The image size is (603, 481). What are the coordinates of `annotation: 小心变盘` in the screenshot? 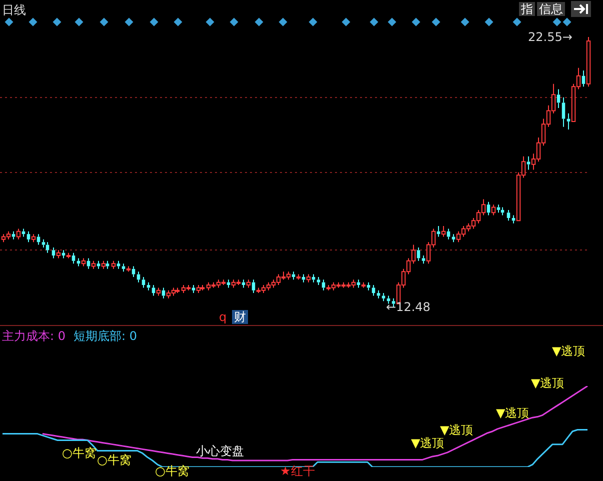 It's located at (220, 451).